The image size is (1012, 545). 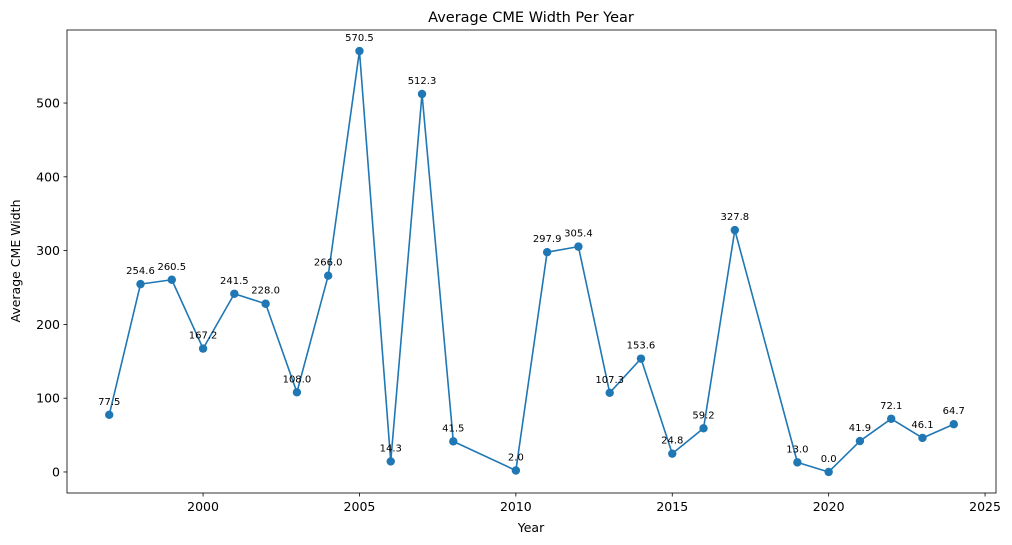 I want to click on y-tick-label: 300, so click(x=48, y=250).